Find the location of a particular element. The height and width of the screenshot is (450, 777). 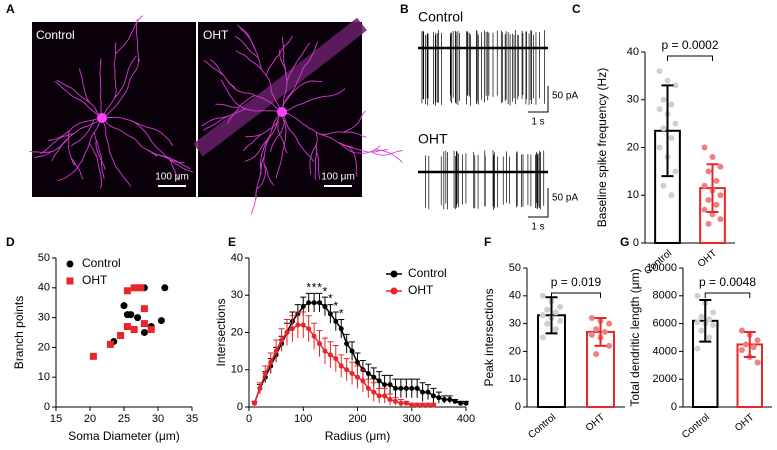

panel-label: G is located at coordinates (624, 242).